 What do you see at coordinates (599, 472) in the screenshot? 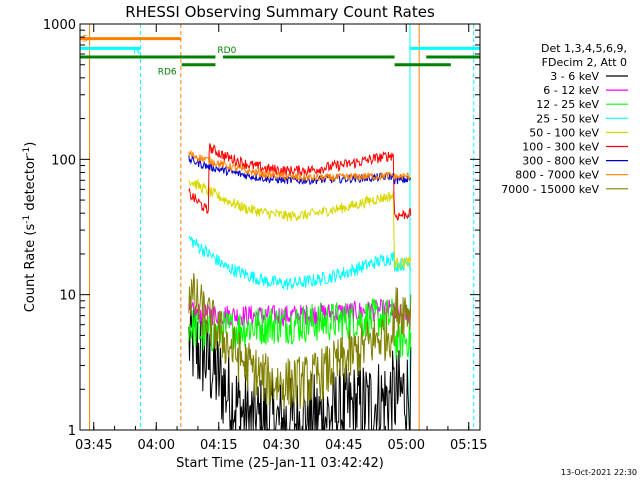
I see `footer-date: 13-Oct-2021 22:30` at bounding box center [599, 472].